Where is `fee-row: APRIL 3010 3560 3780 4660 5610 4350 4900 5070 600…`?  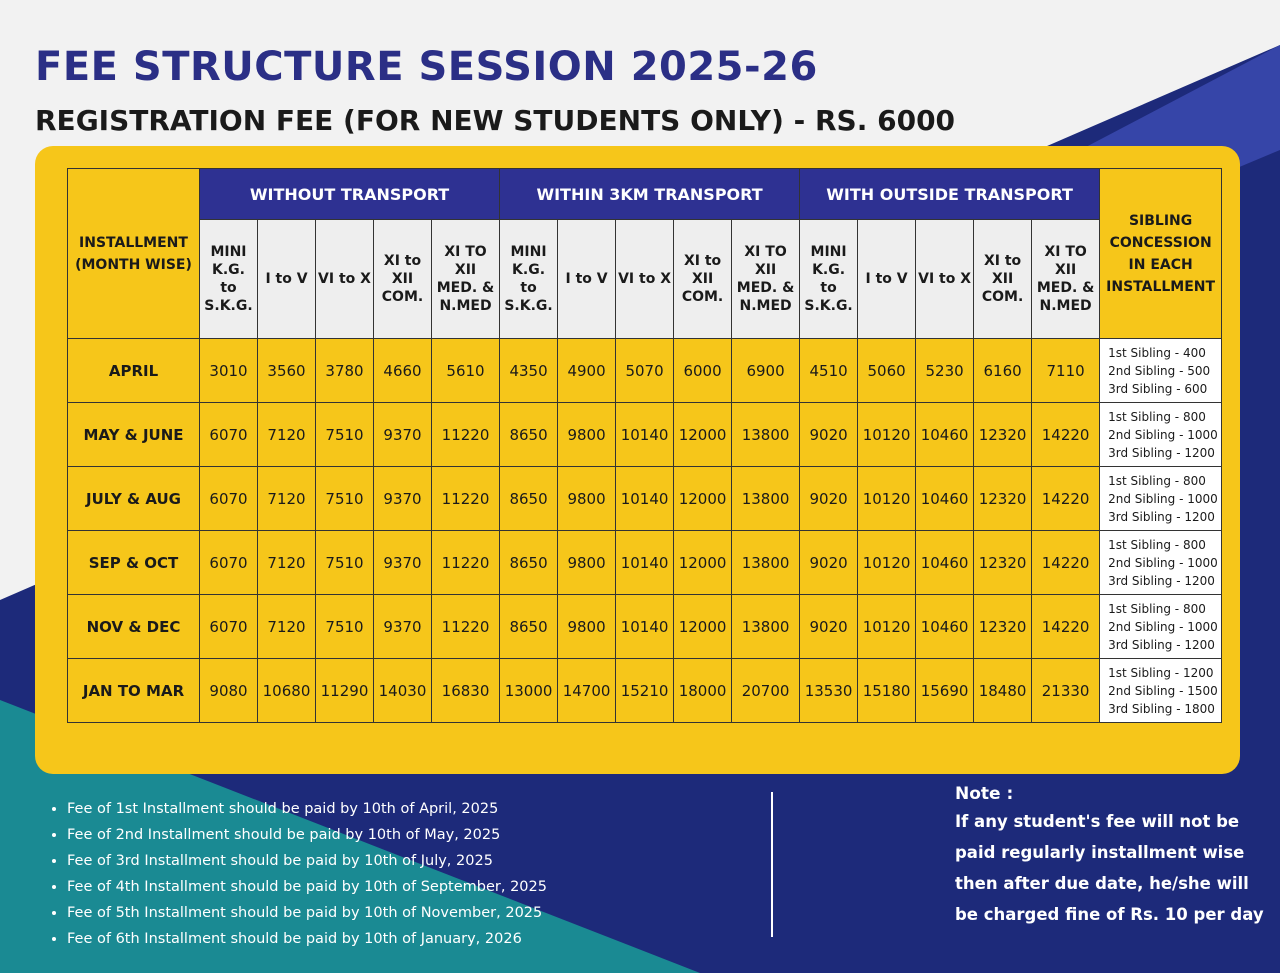
fee-row: APRIL 3010 3560 3780 4660 5610 4350 4900 5070 600… is located at coordinates (645, 370).